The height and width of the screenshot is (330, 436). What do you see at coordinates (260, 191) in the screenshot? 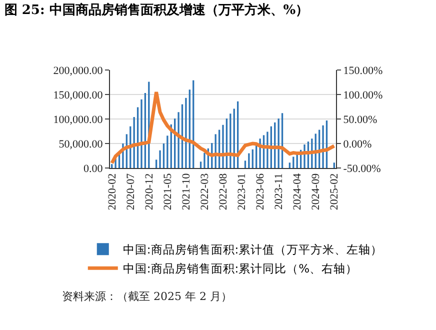
I see `x-tick-label: 2023-06` at bounding box center [260, 191].